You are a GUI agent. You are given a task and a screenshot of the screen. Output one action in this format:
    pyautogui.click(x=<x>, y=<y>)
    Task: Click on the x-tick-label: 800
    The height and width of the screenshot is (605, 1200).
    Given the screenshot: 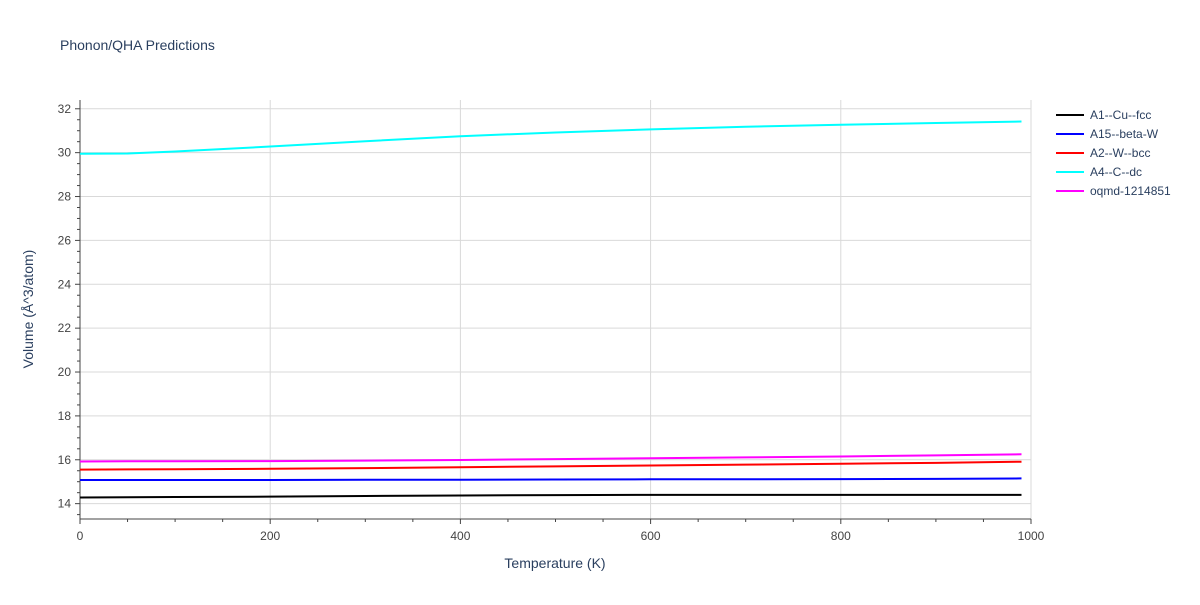 What is the action you would take?
    pyautogui.click(x=841, y=536)
    